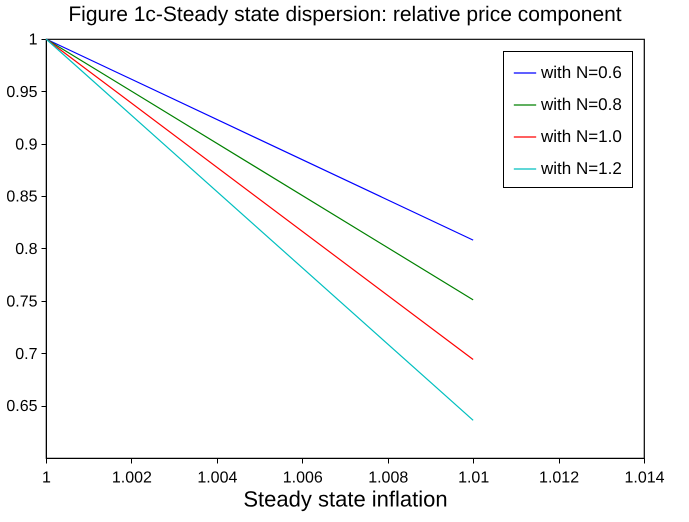 This screenshot has height=522, width=689. What do you see at coordinates (22, 407) in the screenshot?
I see `y-tick-label: 0.65` at bounding box center [22, 407].